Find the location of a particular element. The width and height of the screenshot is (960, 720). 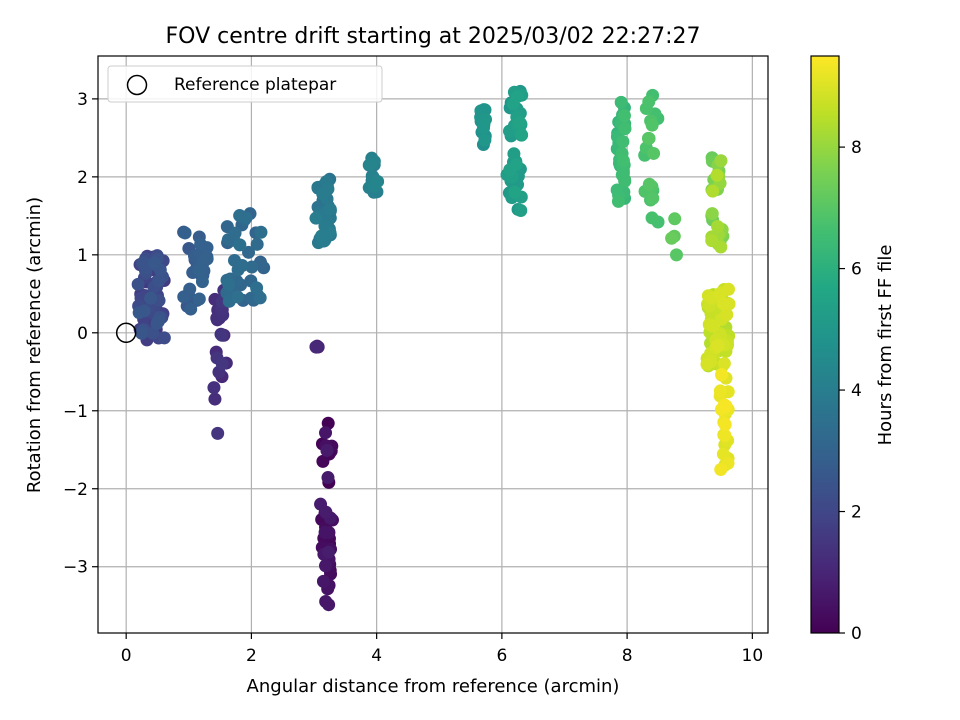

y-axis-ticks: −3 −2 −1 0 1 2 3 is located at coordinates (80, 334).